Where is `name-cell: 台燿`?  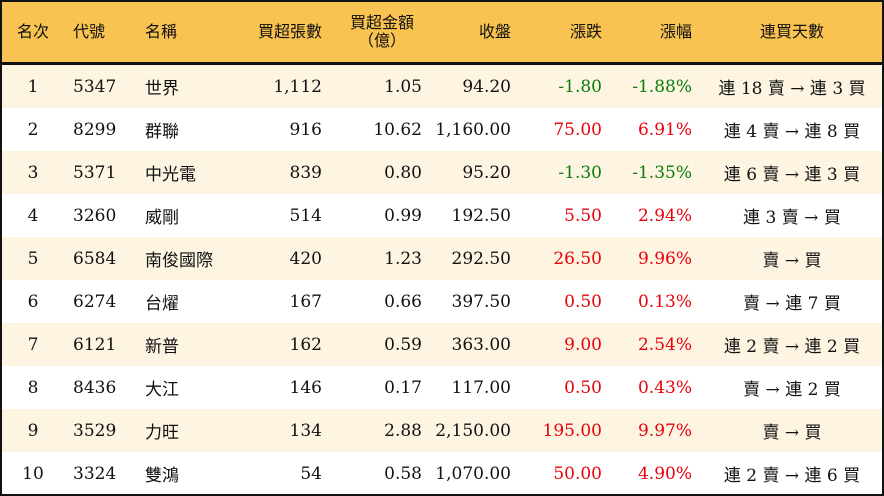 name-cell: 台燿 is located at coordinates (162, 304).